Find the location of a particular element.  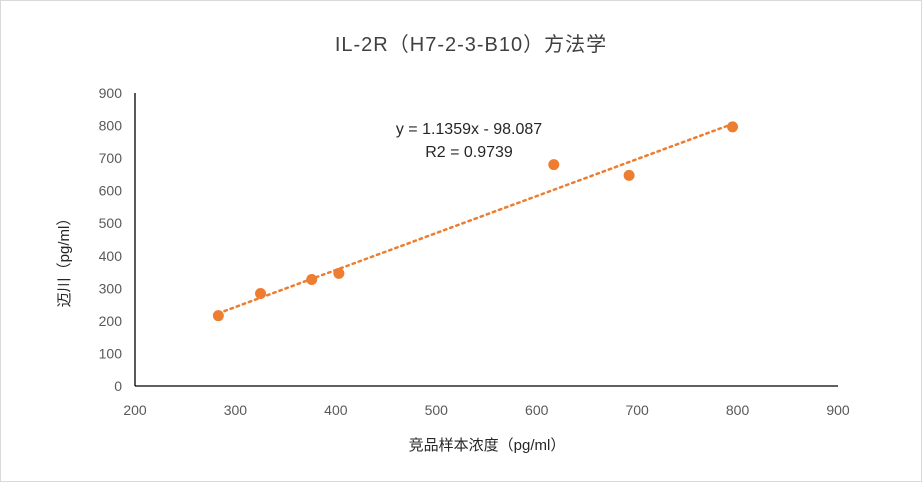

y-tick-label: 300 is located at coordinates (111, 288).